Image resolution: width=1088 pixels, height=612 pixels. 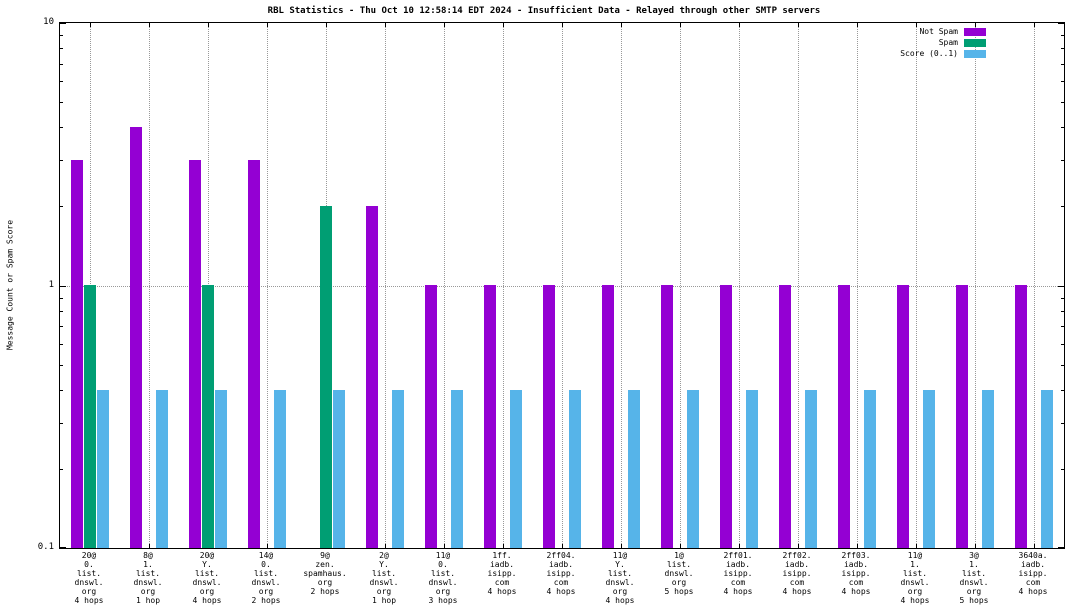 I want to click on x-tick-label: 11@ Y. list. dnswl. org 4 hops, so click(x=620, y=578).